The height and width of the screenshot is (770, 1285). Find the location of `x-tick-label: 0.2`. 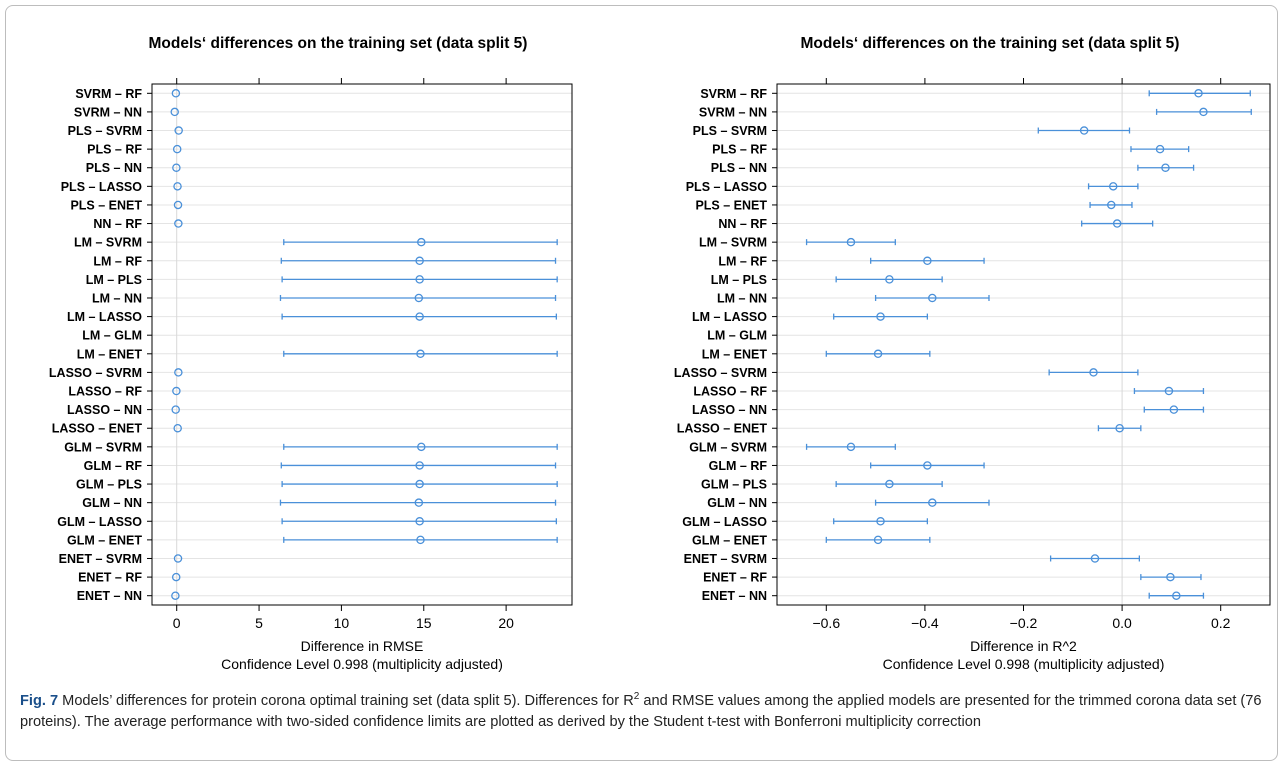

x-tick-label: 0.2 is located at coordinates (1221, 623).